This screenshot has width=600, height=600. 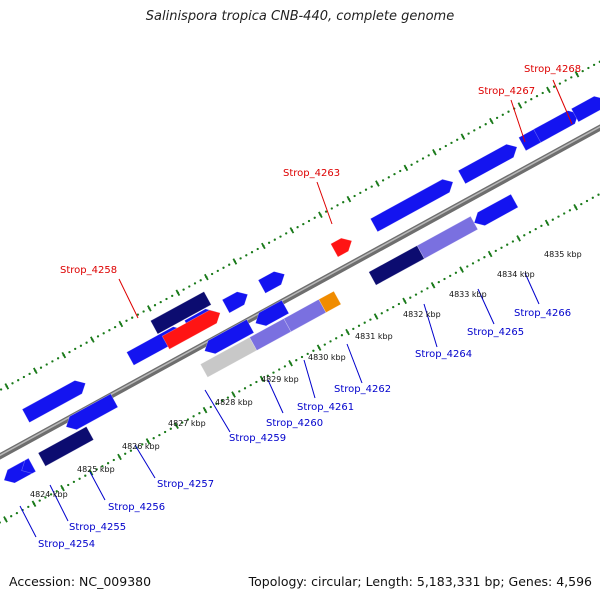 I want to click on kbp-tick-label: 4832 kbp, so click(x=422, y=314).